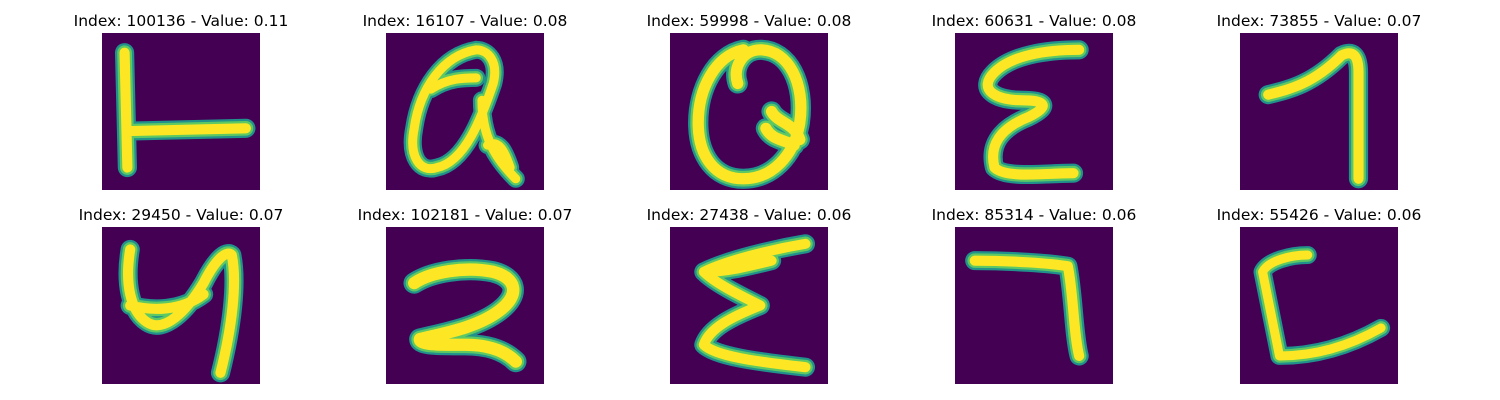  I want to click on grid-panel: Index: 16107 - Value: 0.08, so click(465, 100).